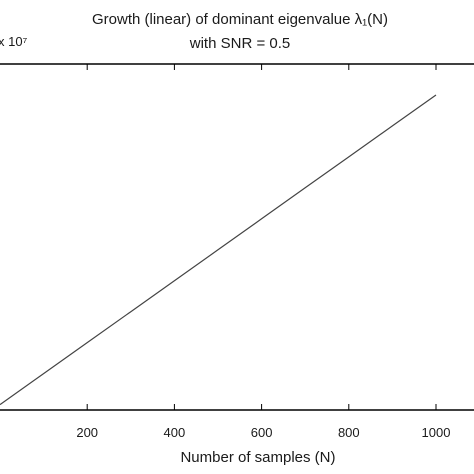  What do you see at coordinates (436, 432) in the screenshot?
I see `x-tick-label: 1000` at bounding box center [436, 432].